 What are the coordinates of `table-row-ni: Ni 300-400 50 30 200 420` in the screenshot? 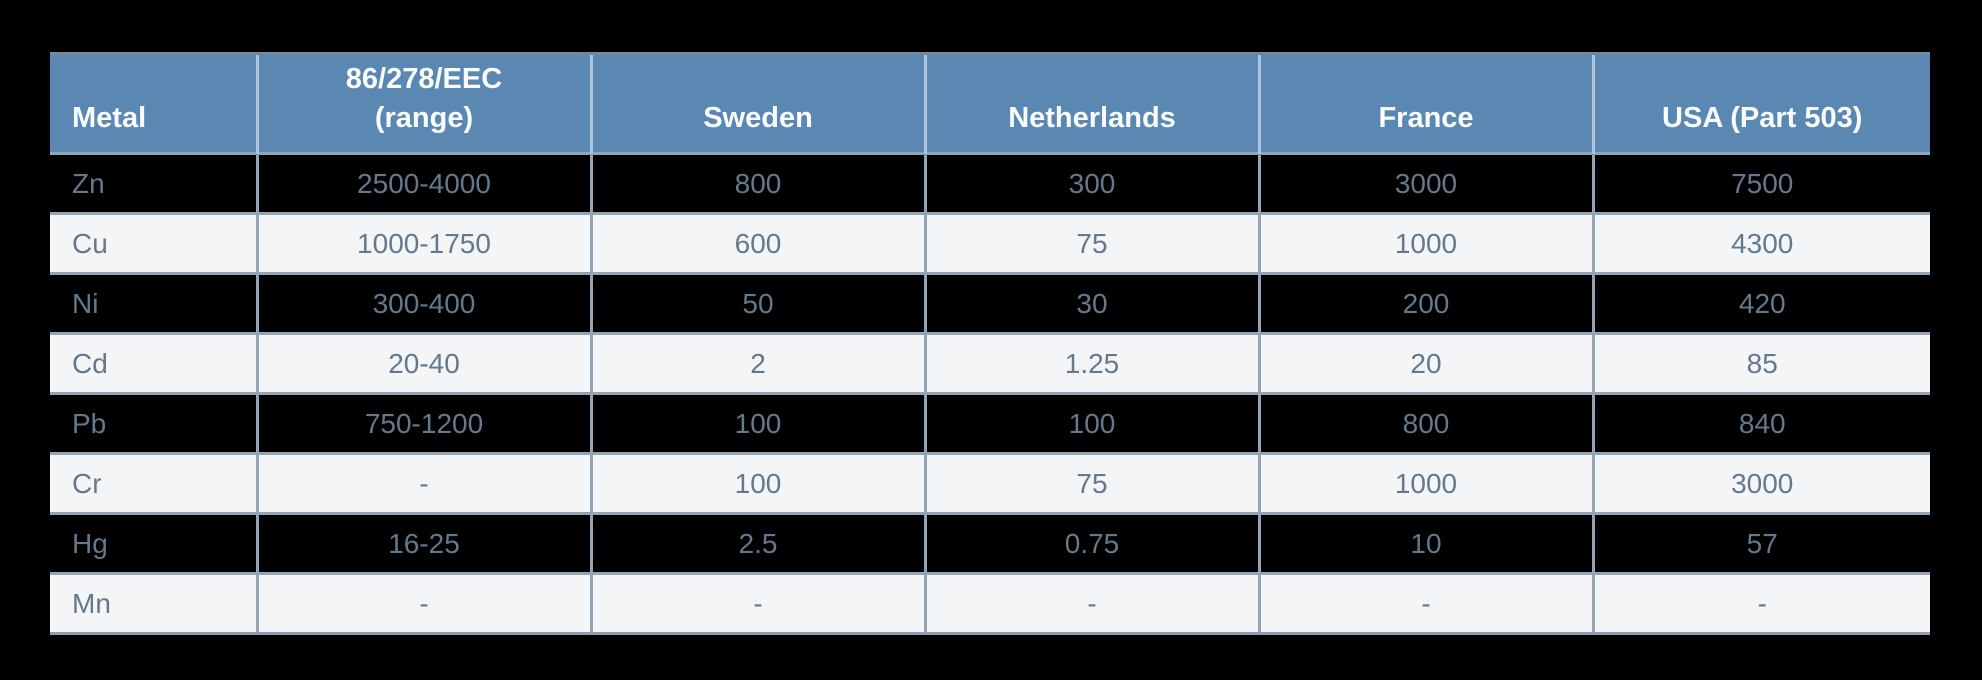 It's located at (990, 303).